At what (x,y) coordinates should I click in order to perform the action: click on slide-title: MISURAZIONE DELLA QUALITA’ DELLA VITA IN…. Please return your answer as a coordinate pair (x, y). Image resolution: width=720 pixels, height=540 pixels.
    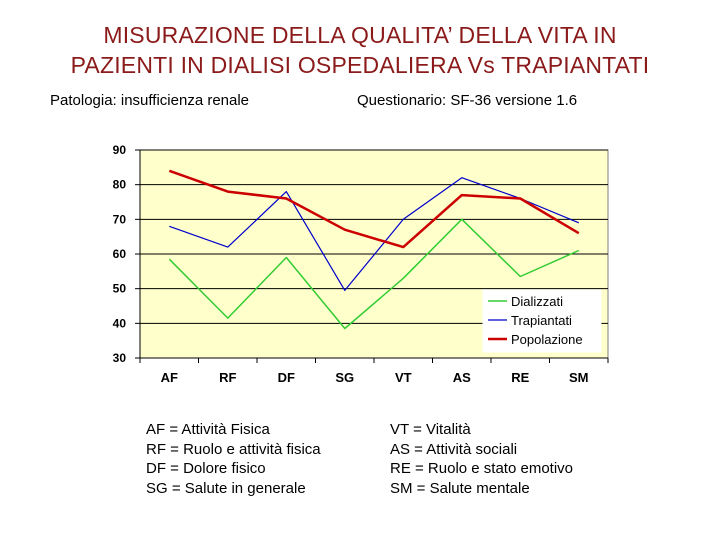
    Looking at the image, I should click on (360, 50).